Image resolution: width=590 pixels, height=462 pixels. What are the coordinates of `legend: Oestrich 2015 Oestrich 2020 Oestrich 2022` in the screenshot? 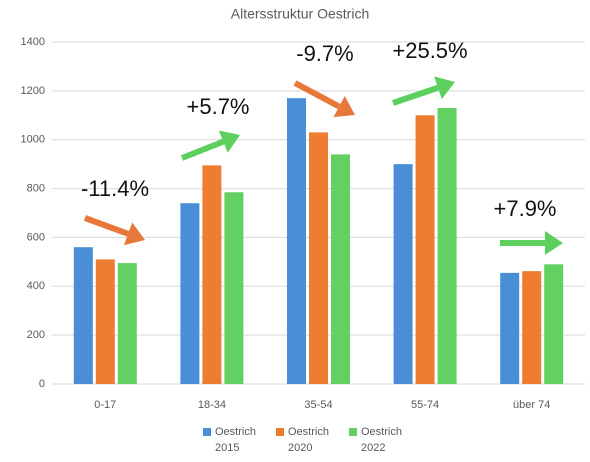 It's located at (295, 442).